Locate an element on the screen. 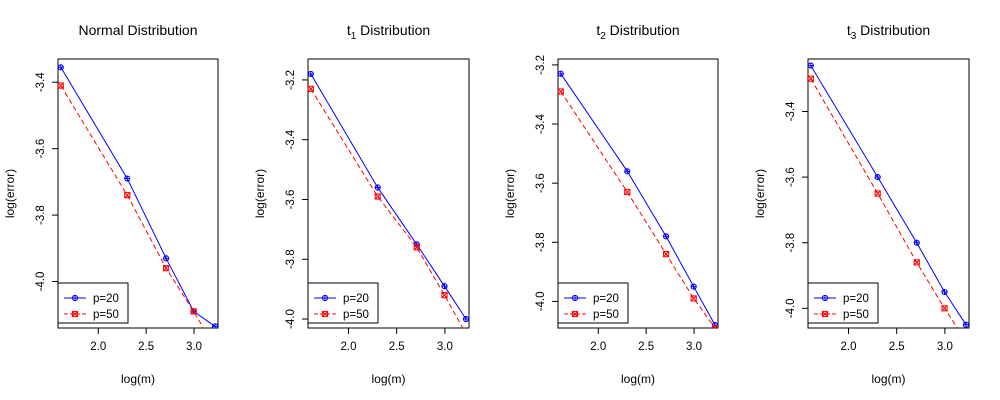 This screenshot has height=400, width=1000. legend-3: p=20 p=50 is located at coordinates (593, 303).